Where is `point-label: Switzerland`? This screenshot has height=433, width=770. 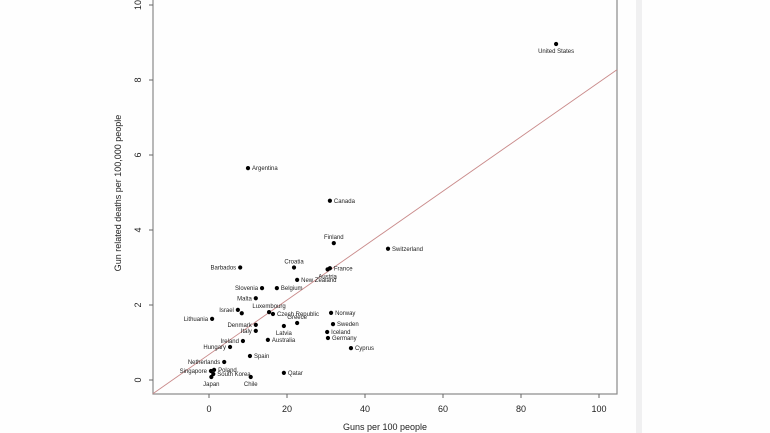
point-label: Switzerland is located at coordinates (407, 250).